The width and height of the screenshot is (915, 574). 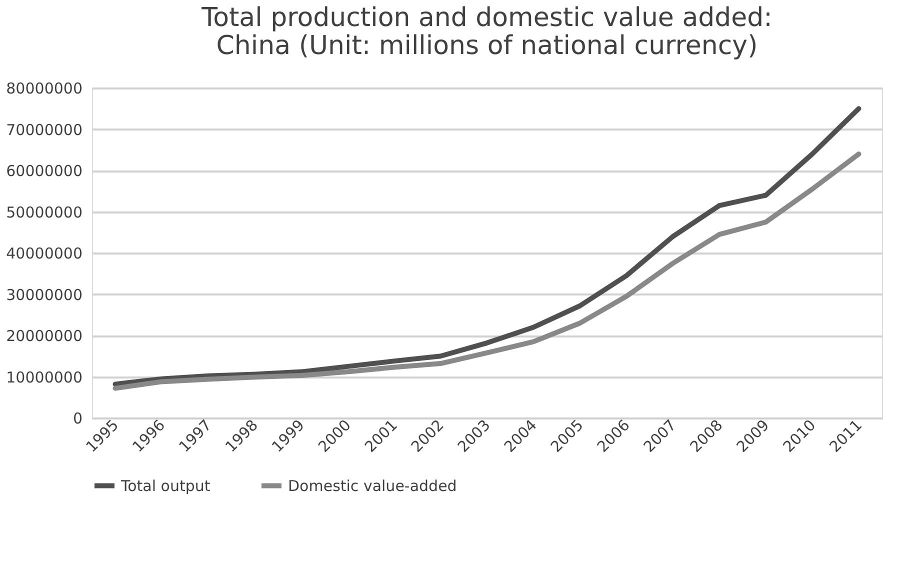 I want to click on y-tick-label: 0, so click(x=77, y=419).